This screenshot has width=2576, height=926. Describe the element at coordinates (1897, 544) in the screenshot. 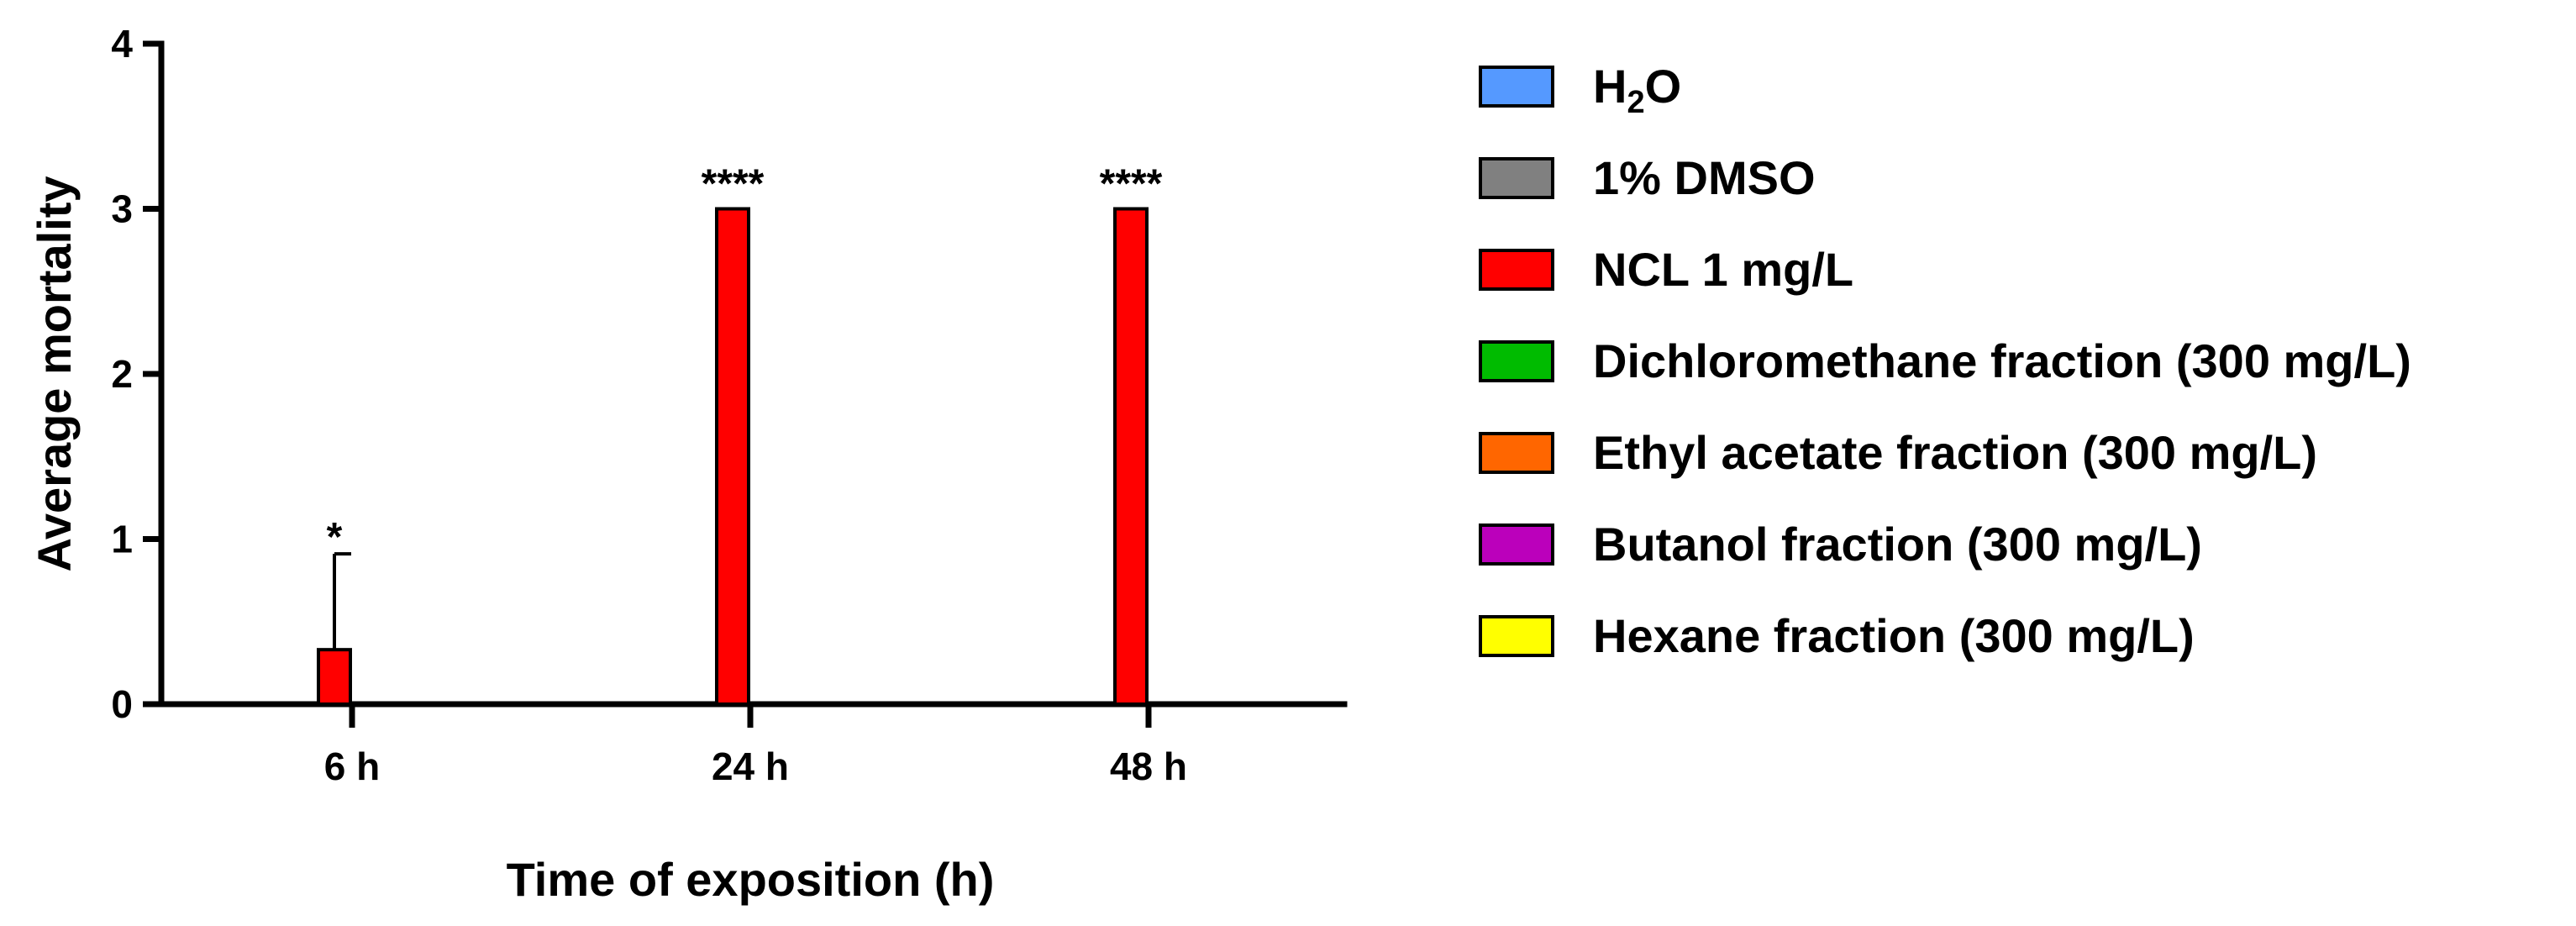

I see `legend-label: Butanol fraction (300 mg/L)` at that location.